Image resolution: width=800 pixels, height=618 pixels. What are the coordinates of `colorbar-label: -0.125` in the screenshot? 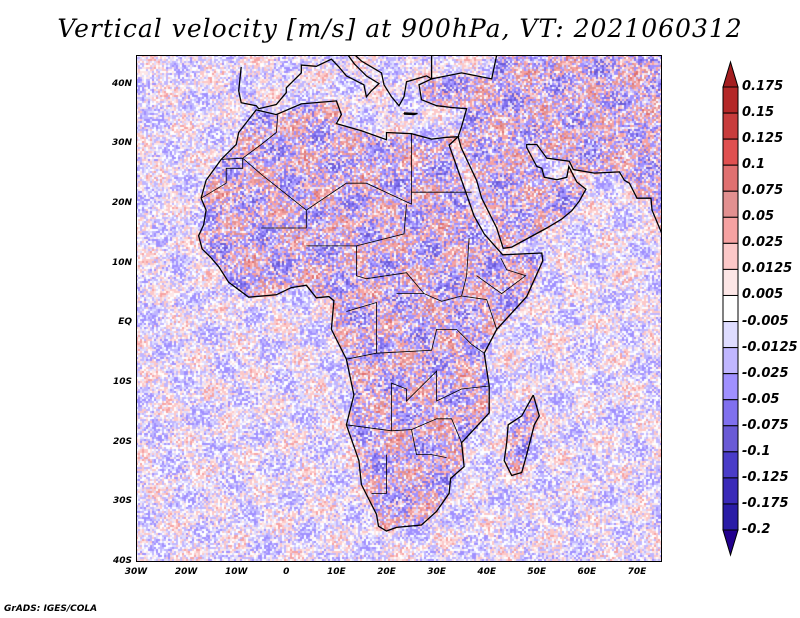 It's located at (765, 477).